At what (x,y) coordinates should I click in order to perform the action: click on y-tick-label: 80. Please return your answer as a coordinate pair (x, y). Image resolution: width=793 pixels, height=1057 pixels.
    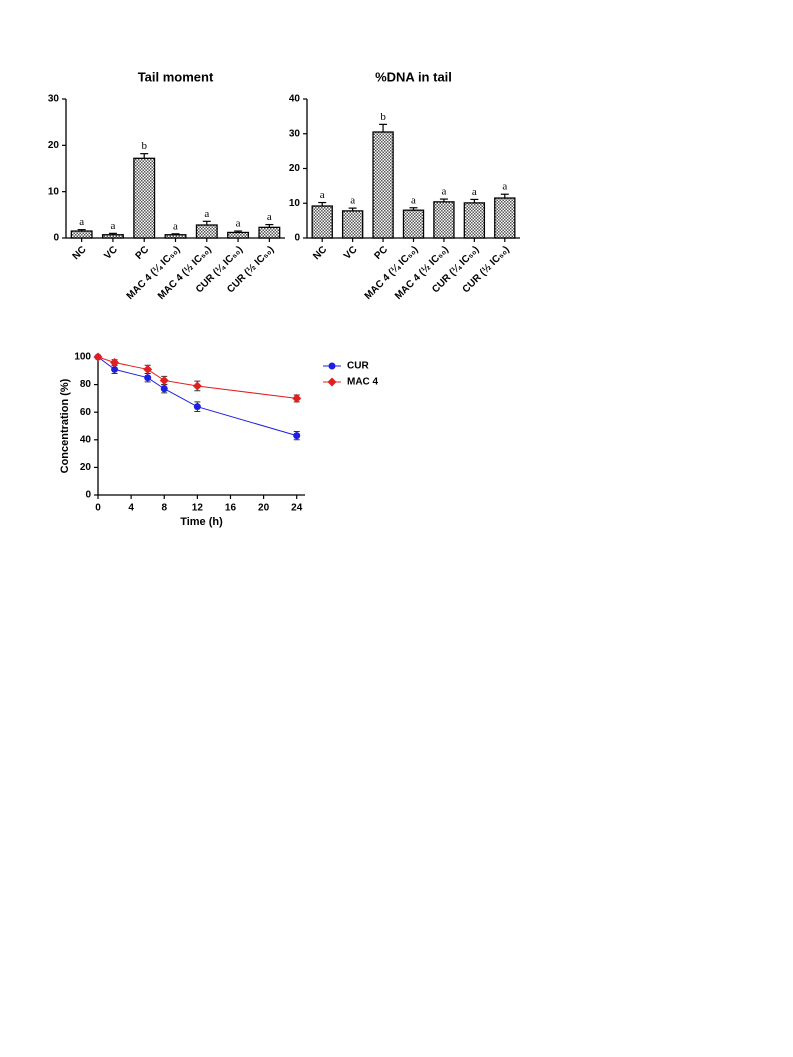
    Looking at the image, I should click on (86, 384).